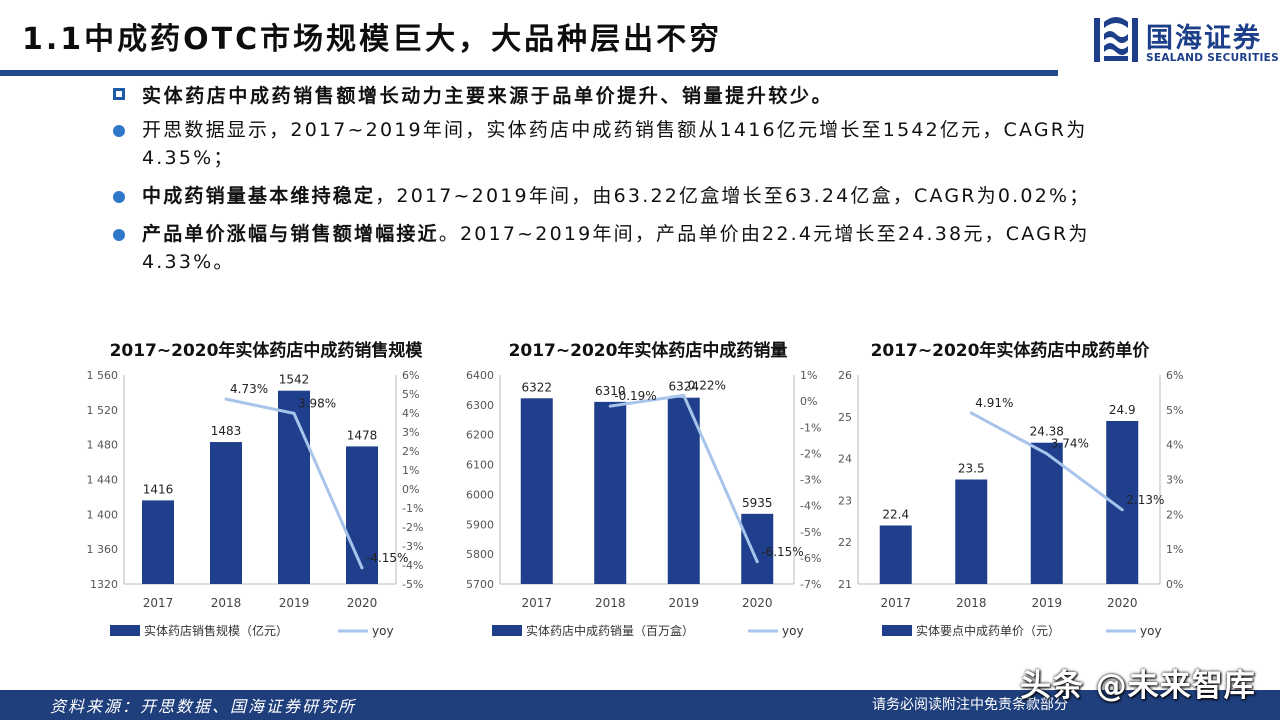  I want to click on x-tick-label: 2020, so click(1122, 603).